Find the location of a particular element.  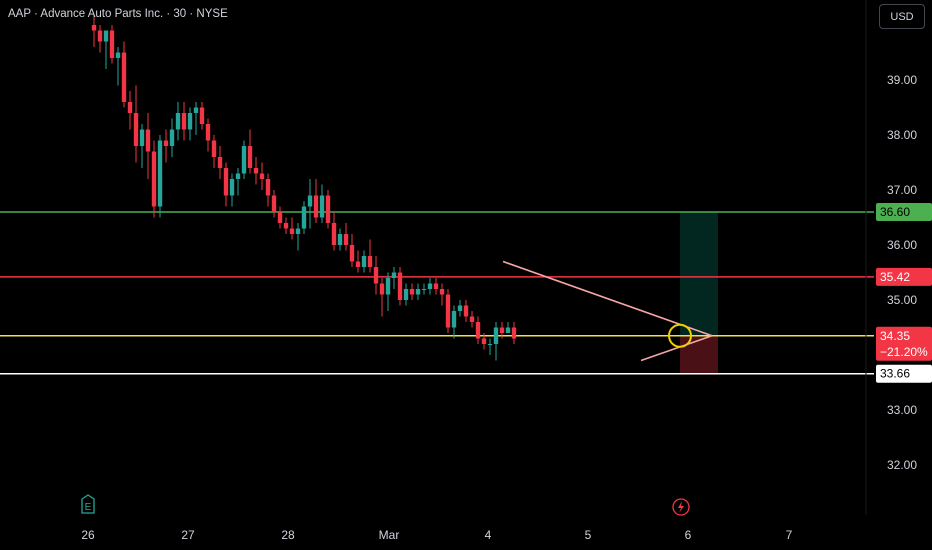

lightning-icon is located at coordinates (681, 507).